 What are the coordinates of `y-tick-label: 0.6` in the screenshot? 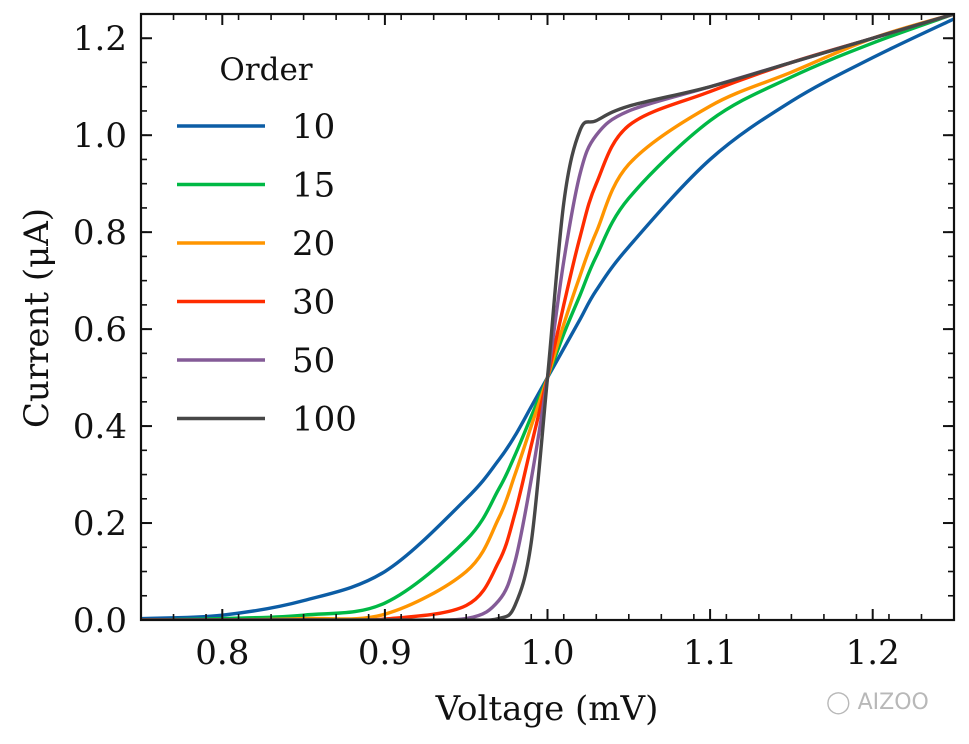 It's located at (100, 330).